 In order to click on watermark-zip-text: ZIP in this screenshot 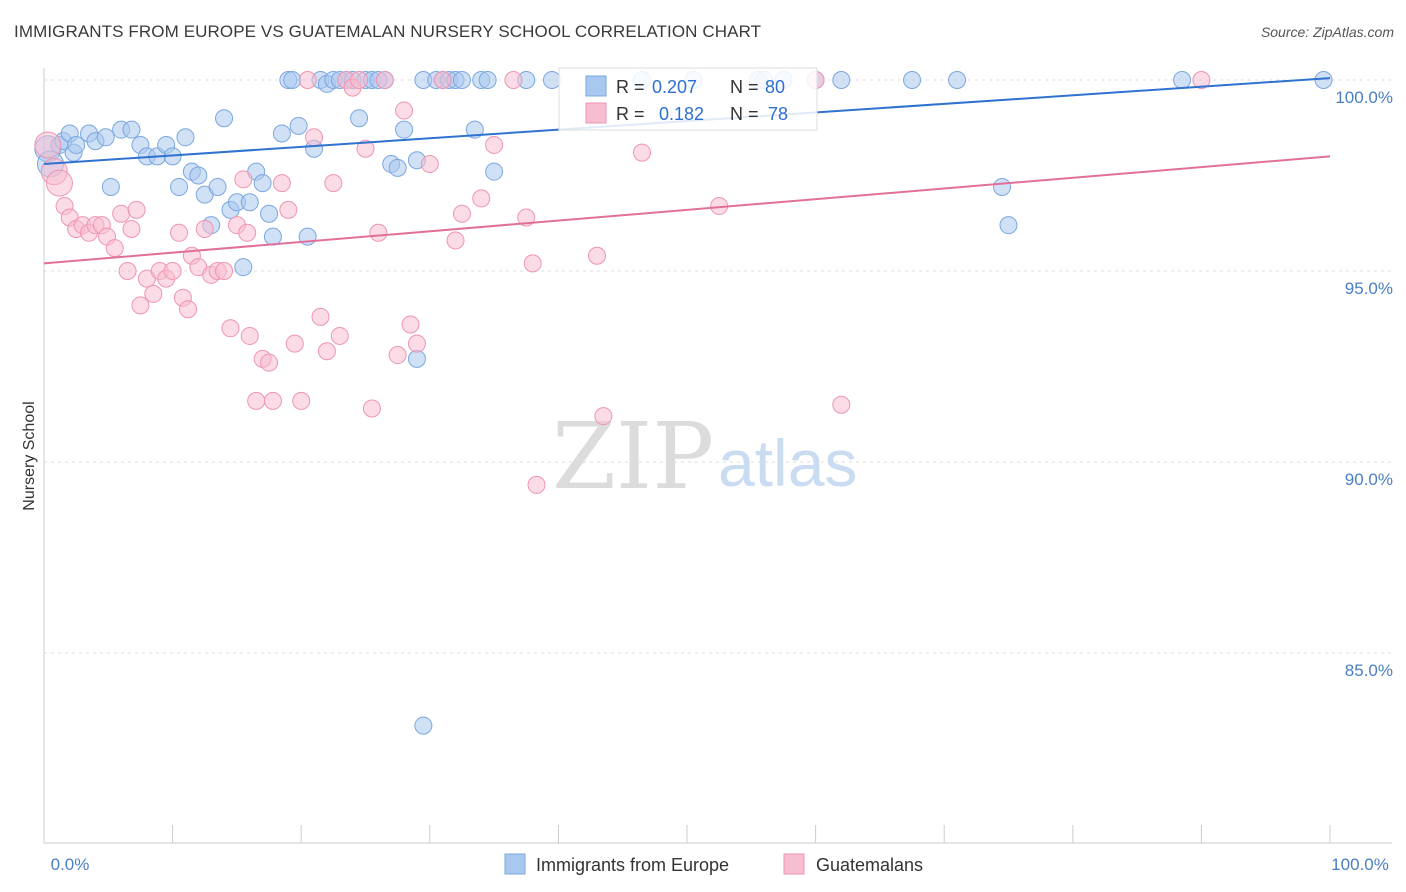, I will do `click(633, 456)`.